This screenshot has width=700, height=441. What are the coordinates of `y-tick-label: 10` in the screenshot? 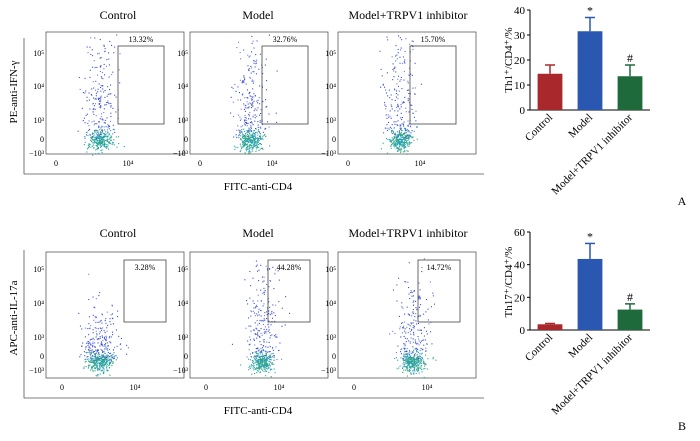 It's located at (520, 86).